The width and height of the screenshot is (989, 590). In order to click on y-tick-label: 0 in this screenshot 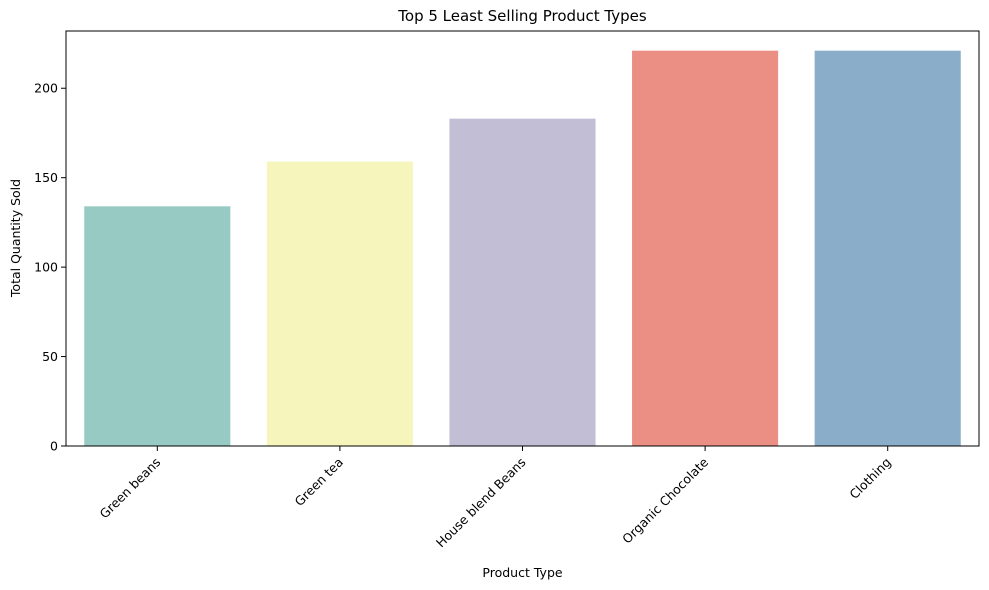, I will do `click(54, 446)`.